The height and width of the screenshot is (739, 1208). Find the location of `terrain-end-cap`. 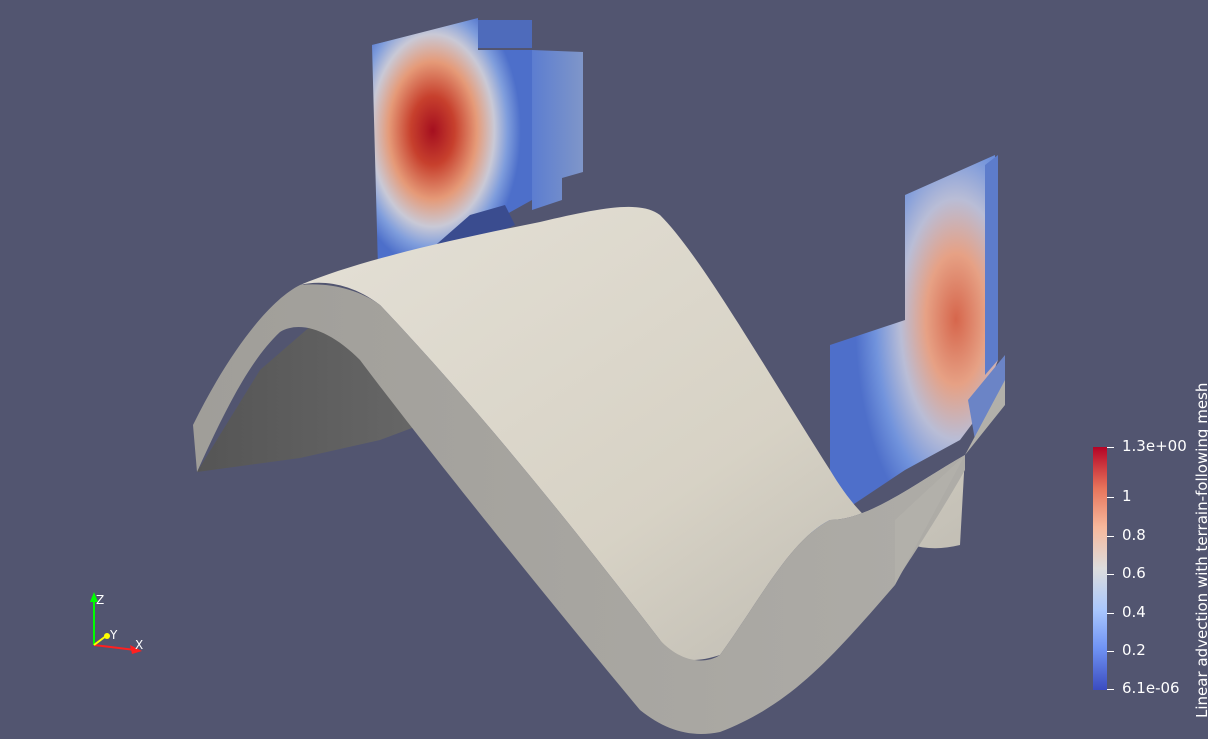

terrain-end-cap is located at coordinates (950, 482).